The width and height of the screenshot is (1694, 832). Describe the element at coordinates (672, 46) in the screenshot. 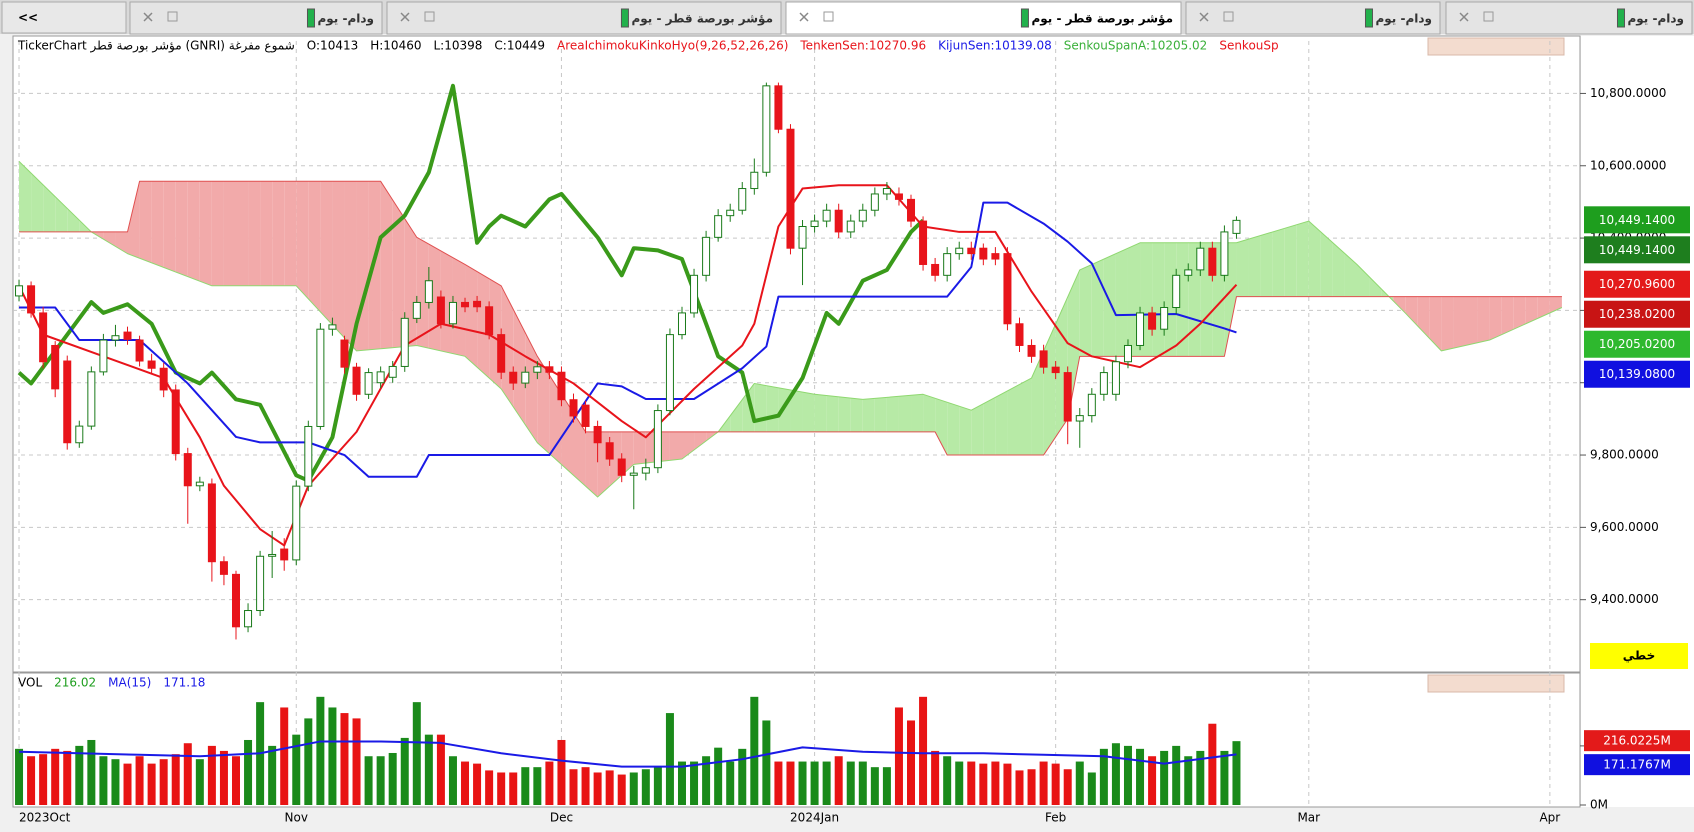

I see `info-text: AreaIchimokuKinkoHyo(9,26,52,26,26)` at that location.